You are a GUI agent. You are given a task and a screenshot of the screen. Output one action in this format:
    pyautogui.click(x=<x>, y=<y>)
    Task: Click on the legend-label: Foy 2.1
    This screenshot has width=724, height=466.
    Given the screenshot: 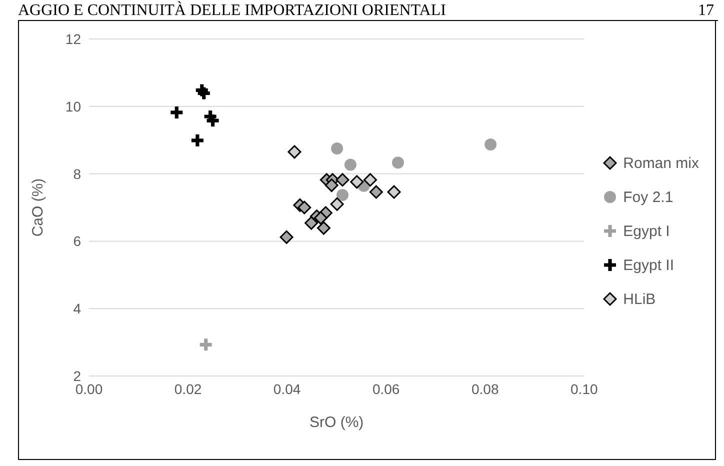 What is the action you would take?
    pyautogui.click(x=648, y=197)
    